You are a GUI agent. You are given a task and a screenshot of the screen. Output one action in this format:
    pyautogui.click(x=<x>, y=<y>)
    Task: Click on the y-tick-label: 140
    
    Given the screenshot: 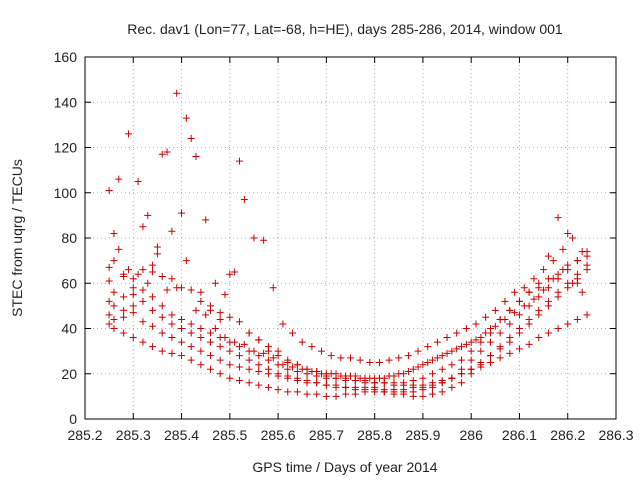 What is the action you would take?
    pyautogui.click(x=66, y=102)
    